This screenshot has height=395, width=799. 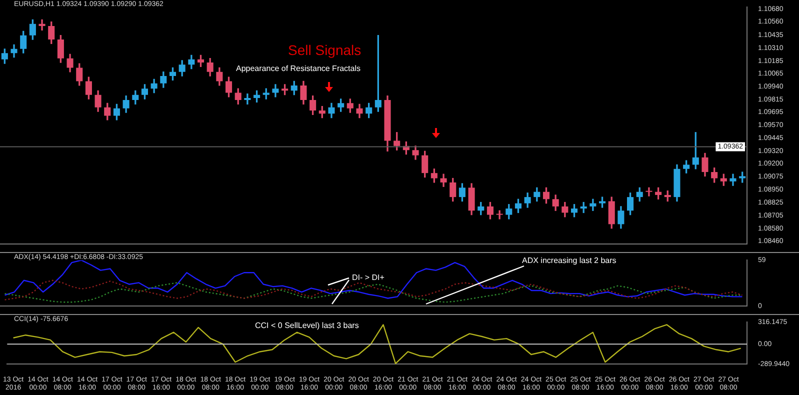 I want to click on annotation: Appearance of Resistance Fractals, so click(x=298, y=68).